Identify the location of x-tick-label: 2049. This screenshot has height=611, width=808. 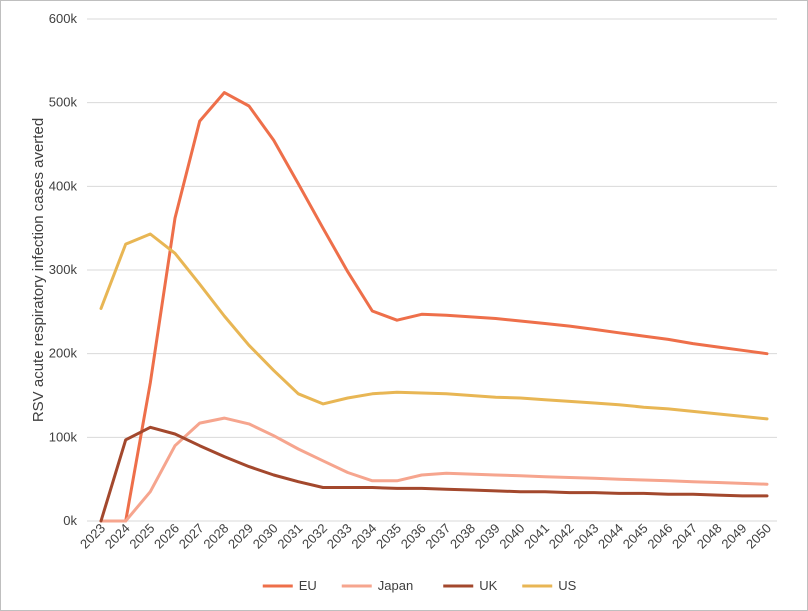
(733, 536).